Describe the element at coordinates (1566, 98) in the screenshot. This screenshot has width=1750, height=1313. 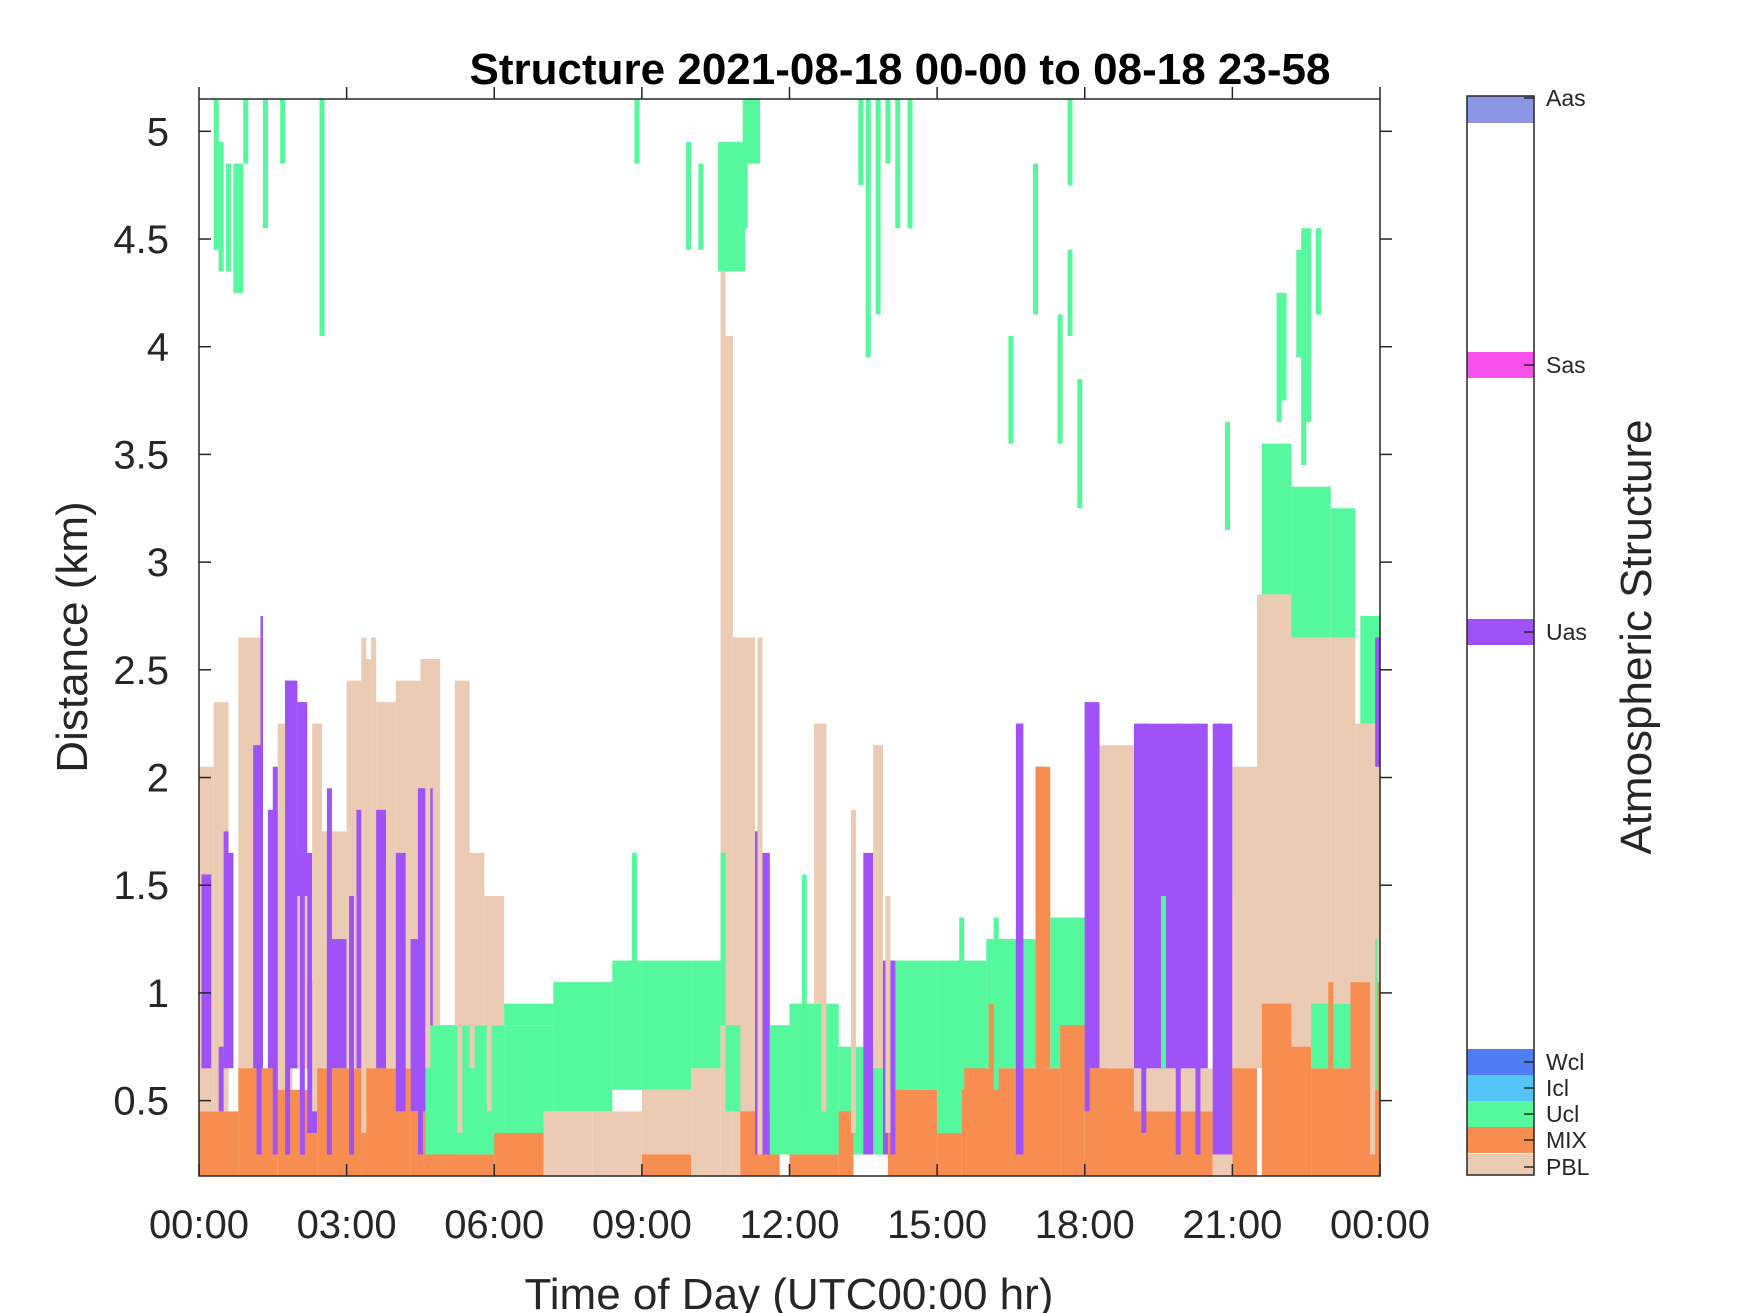
I see `colorbar-label-aas: Aas` at that location.